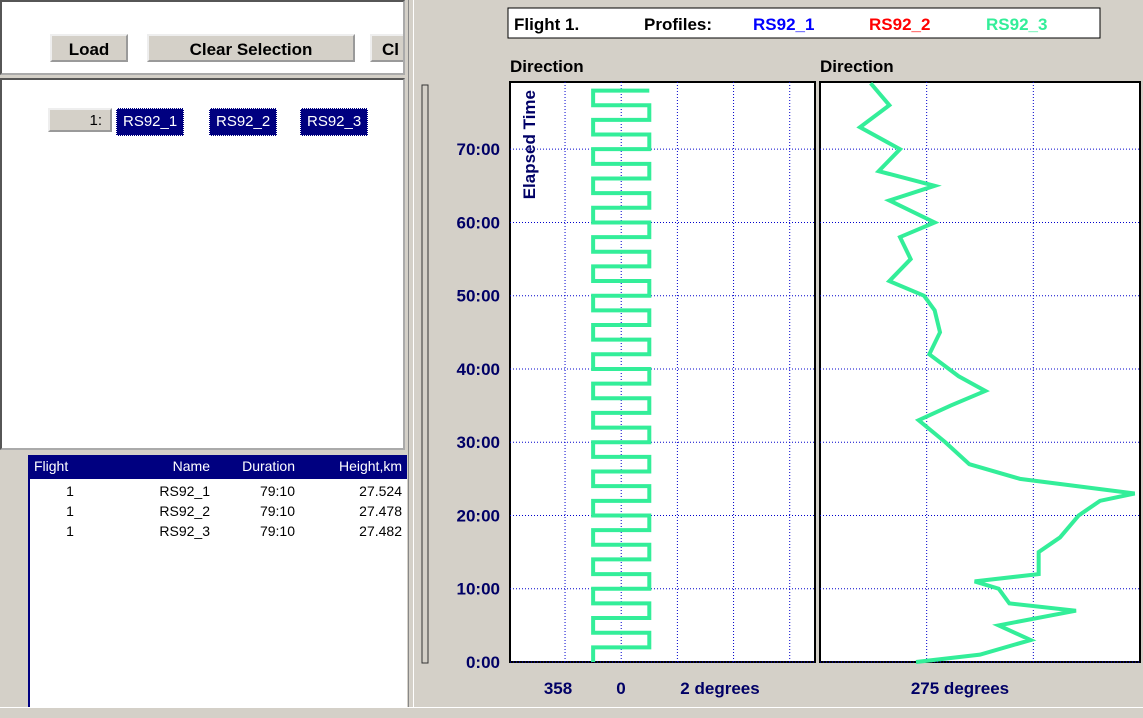 The height and width of the screenshot is (718, 1143). Describe the element at coordinates (478, 589) in the screenshot. I see `y-tick-label: 10:00` at that location.